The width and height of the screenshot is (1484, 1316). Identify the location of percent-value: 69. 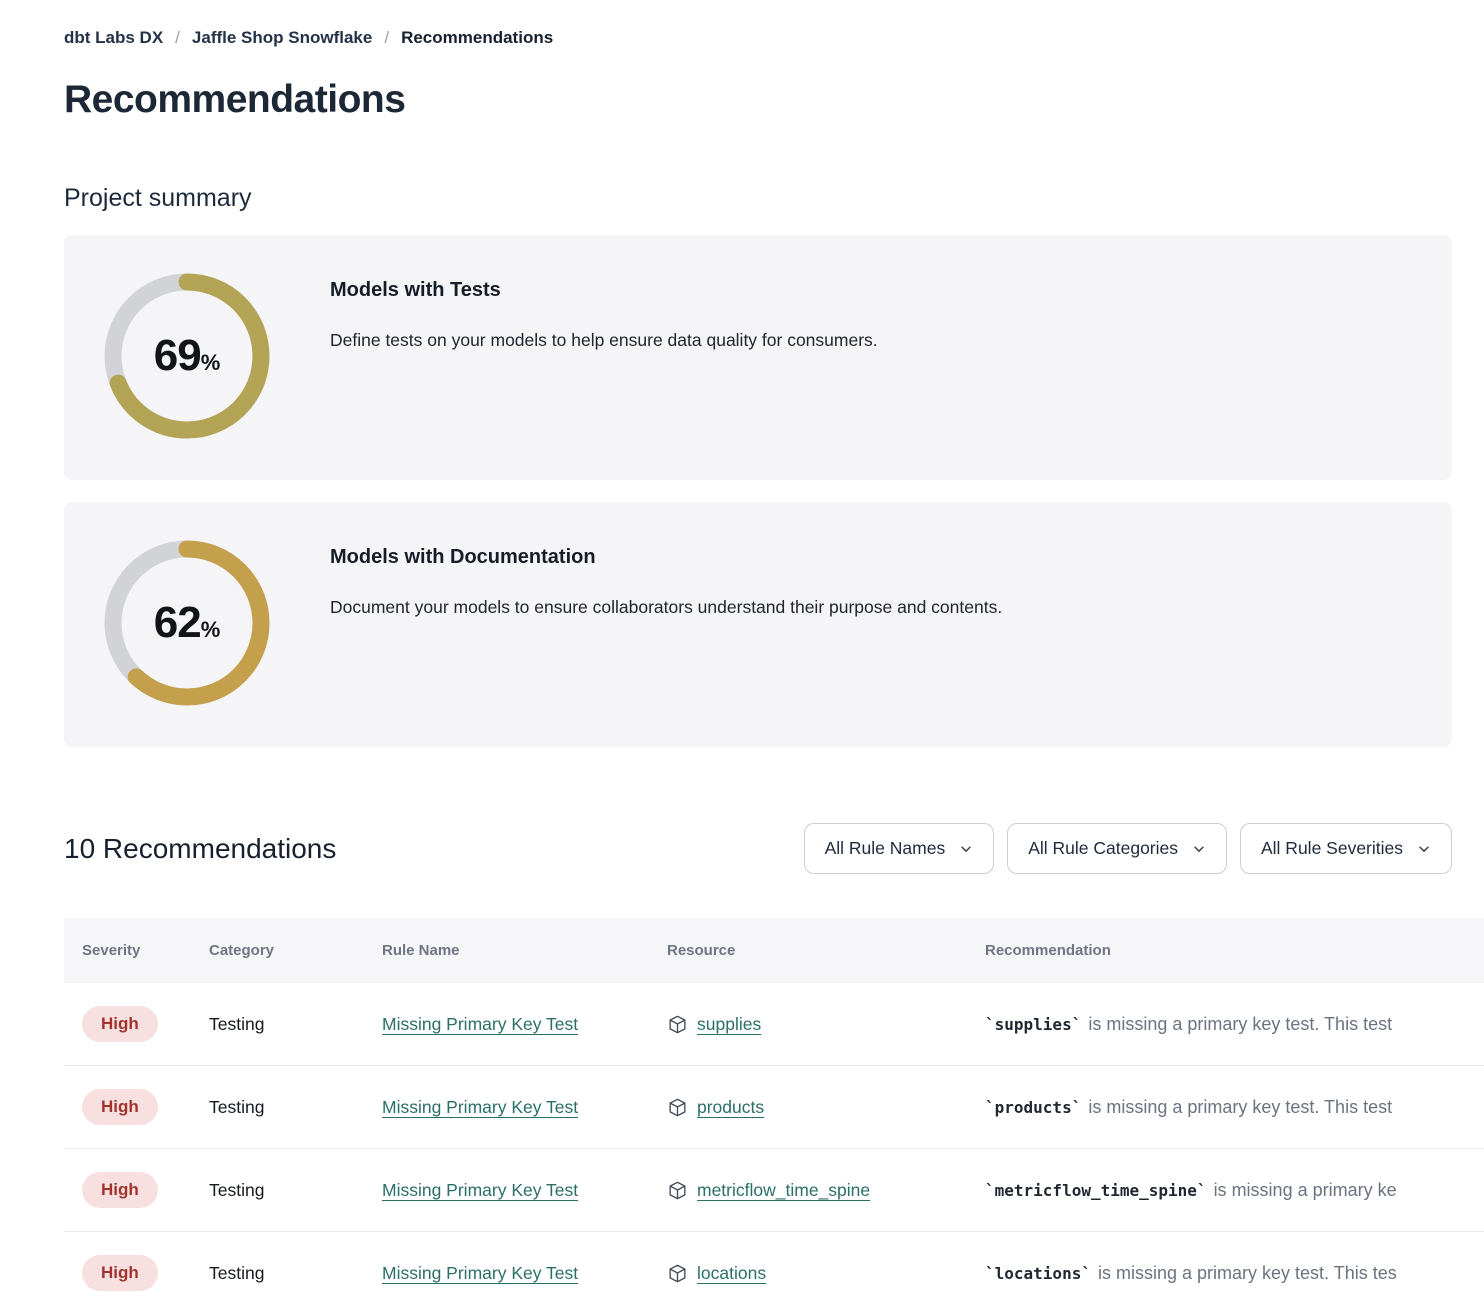
(177, 355).